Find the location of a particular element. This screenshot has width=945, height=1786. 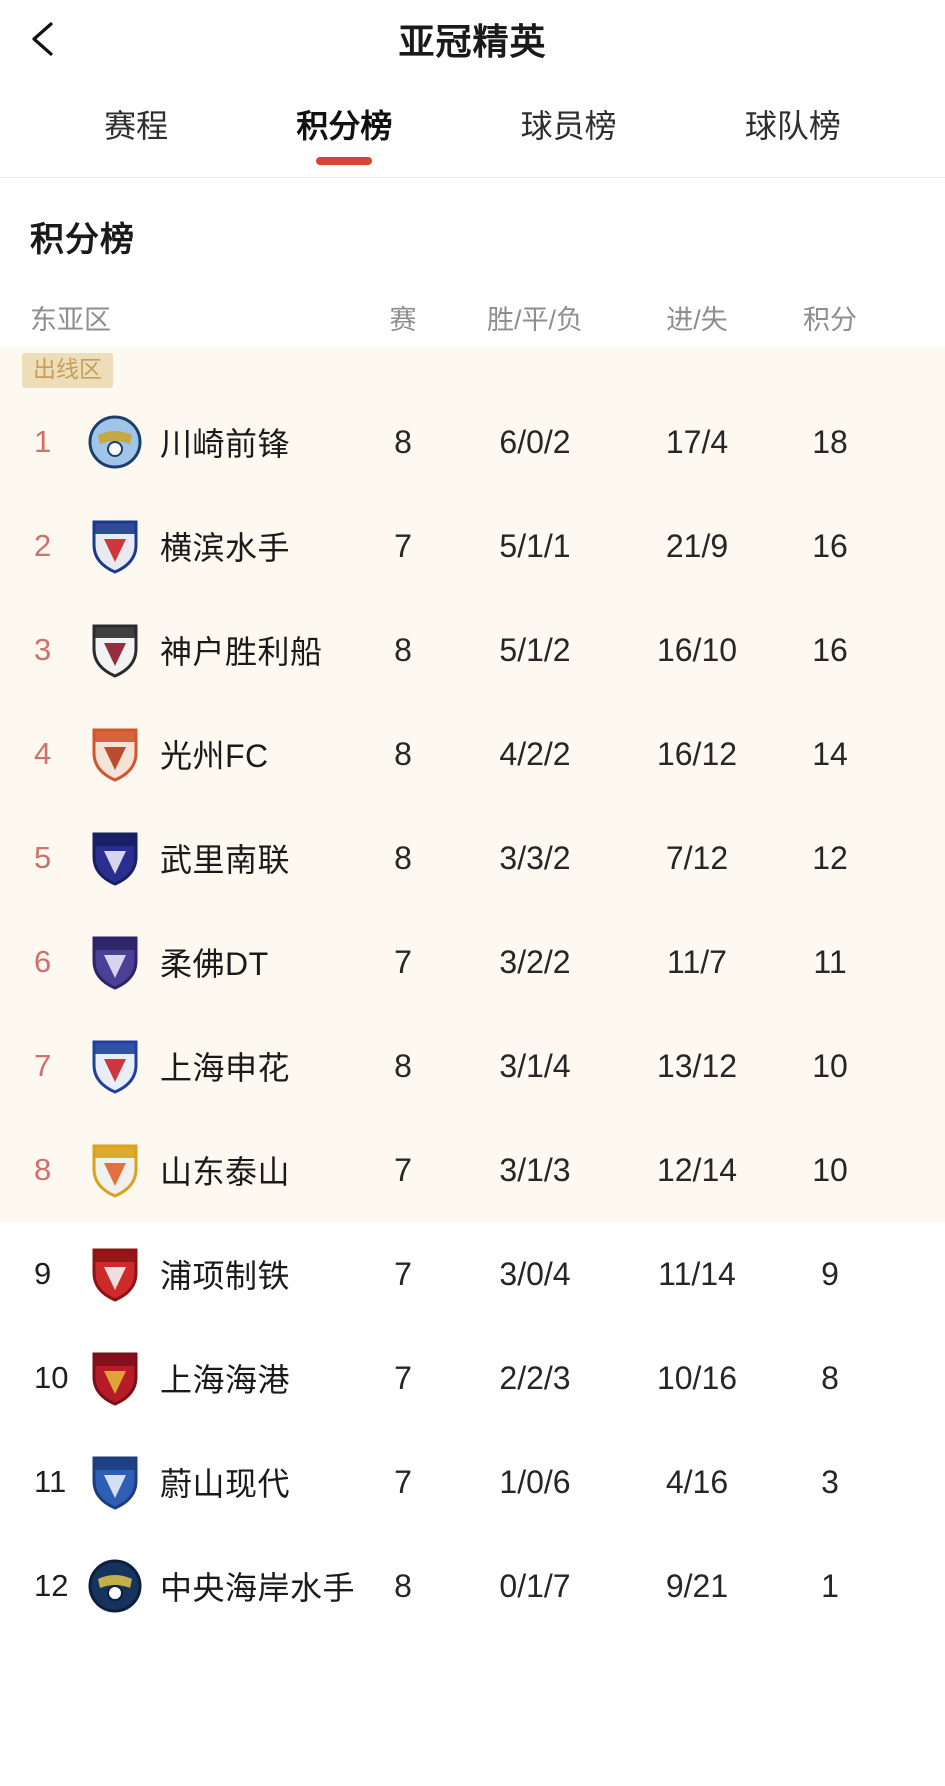

stat-goals: 13/12 is located at coordinates (697, 1065).